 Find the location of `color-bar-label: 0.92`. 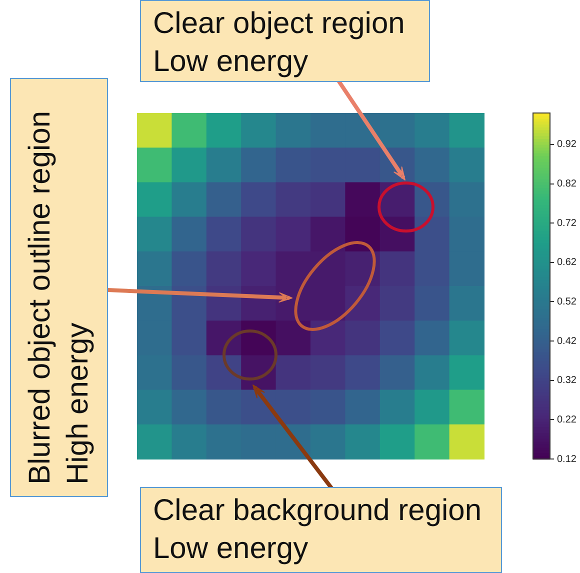

color-bar-label: 0.92 is located at coordinates (567, 144).